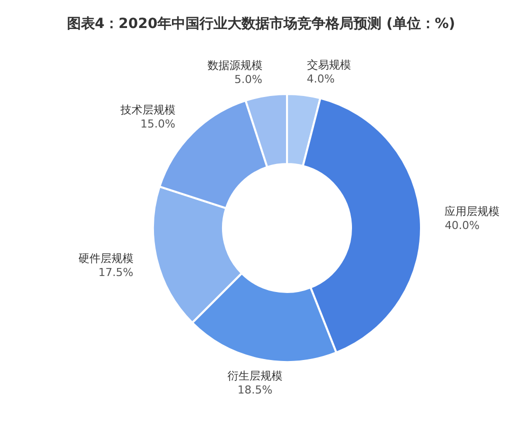 The width and height of the screenshot is (522, 435). Describe the element at coordinates (462, 225) in the screenshot. I see `data-label: 40.0%` at that location.